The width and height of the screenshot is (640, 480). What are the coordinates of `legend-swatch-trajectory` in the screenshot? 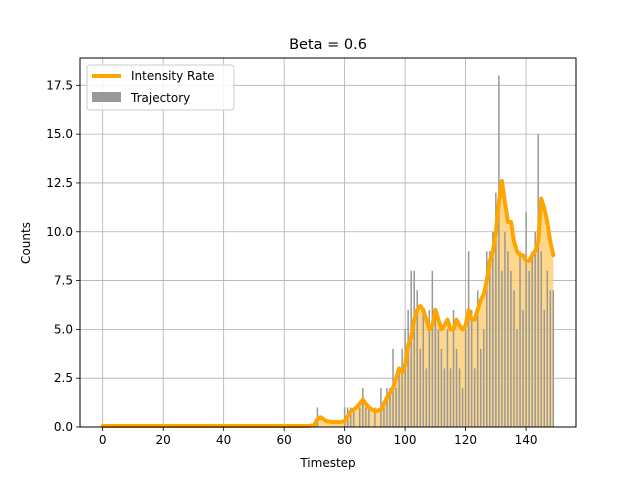 It's located at (106, 97).